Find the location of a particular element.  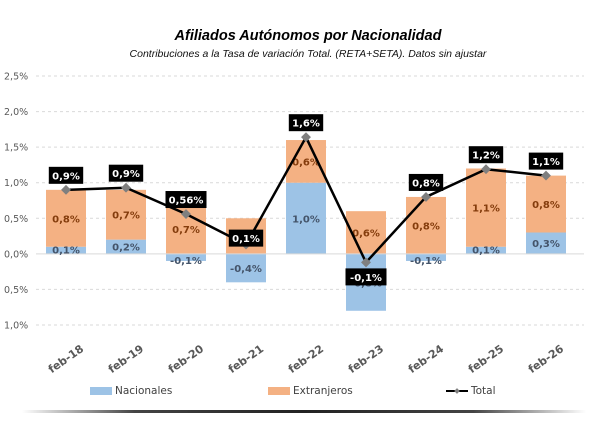

legend-label-total: Total is located at coordinates (483, 391).